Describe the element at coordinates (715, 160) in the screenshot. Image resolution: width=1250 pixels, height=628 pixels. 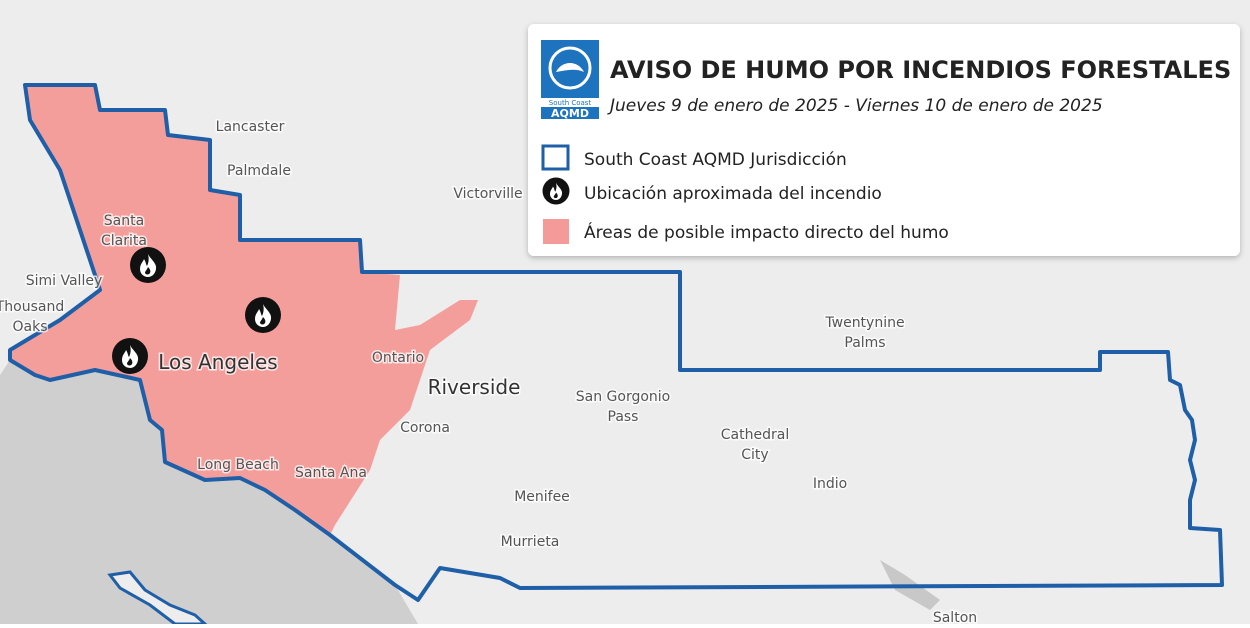
I see `legend-item: South Coast AQMD Jurisdicción` at that location.